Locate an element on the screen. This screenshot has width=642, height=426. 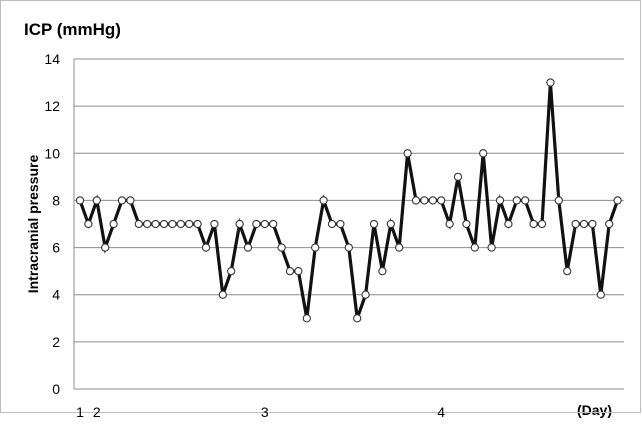
x-tick-label: 1 is located at coordinates (80, 412).